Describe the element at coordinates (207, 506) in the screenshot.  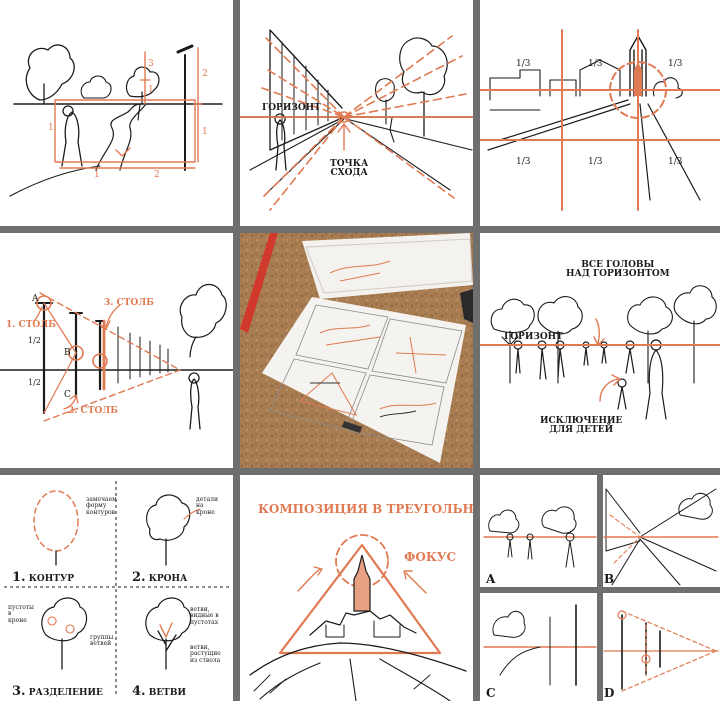
I see `note-crown-details: детали на кроне` at that location.